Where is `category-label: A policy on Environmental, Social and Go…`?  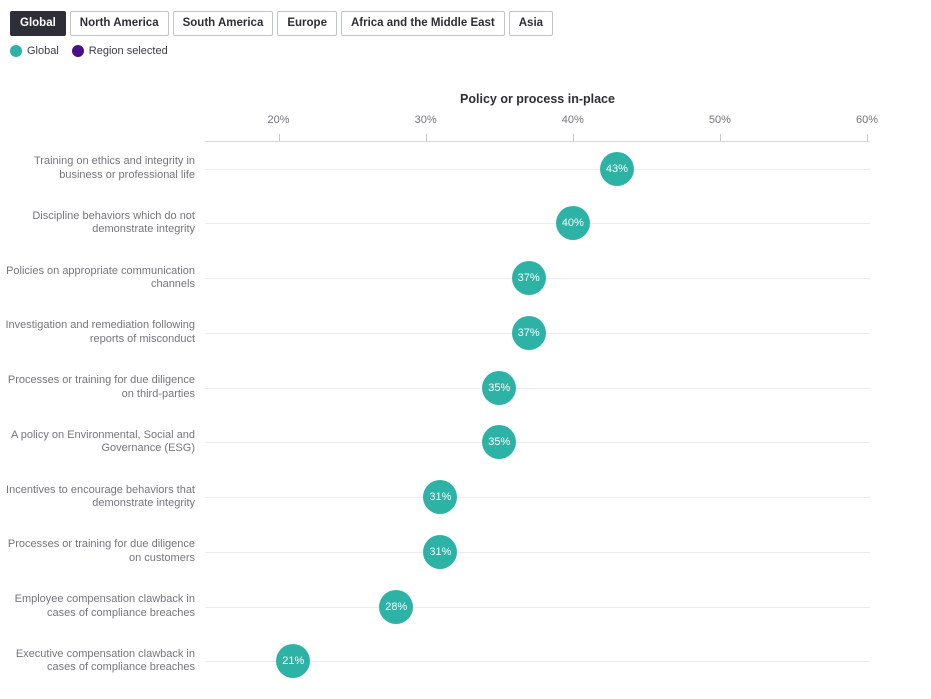
category-label: A policy on Environmental, Social and Go… is located at coordinates (100, 442).